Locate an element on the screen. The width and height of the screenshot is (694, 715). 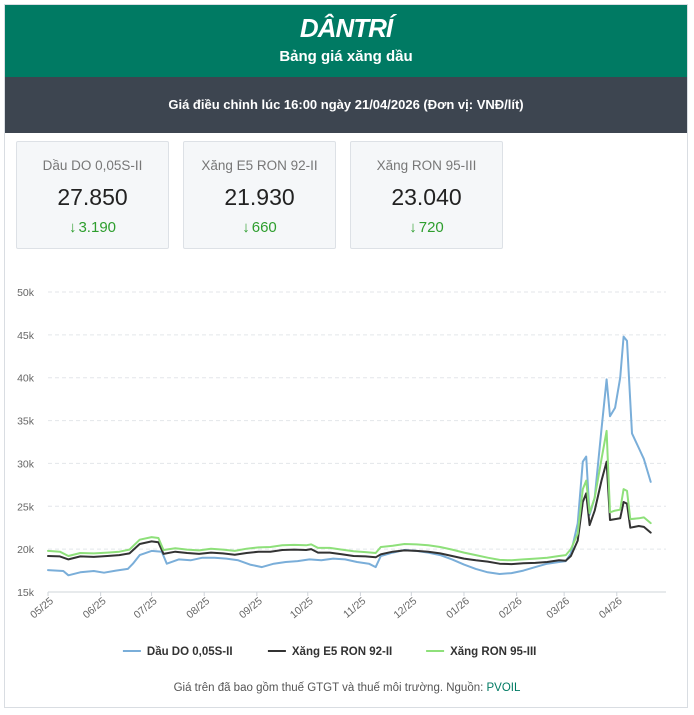
price-change: ↓ 720 is located at coordinates (426, 227).